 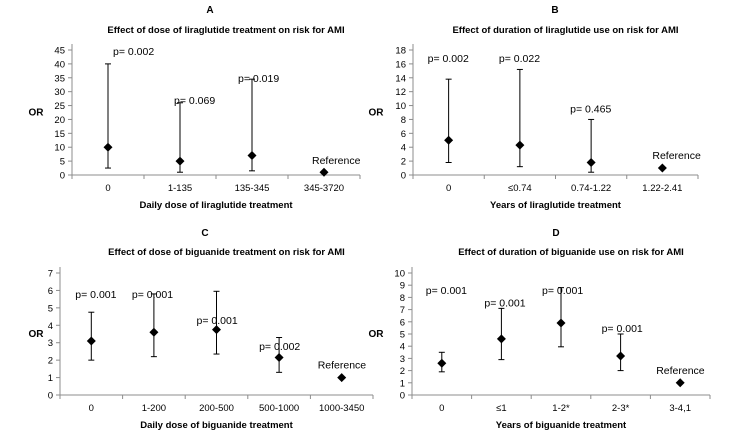 What do you see at coordinates (59, 106) in the screenshot?
I see `y-tick-label: 25` at bounding box center [59, 106].